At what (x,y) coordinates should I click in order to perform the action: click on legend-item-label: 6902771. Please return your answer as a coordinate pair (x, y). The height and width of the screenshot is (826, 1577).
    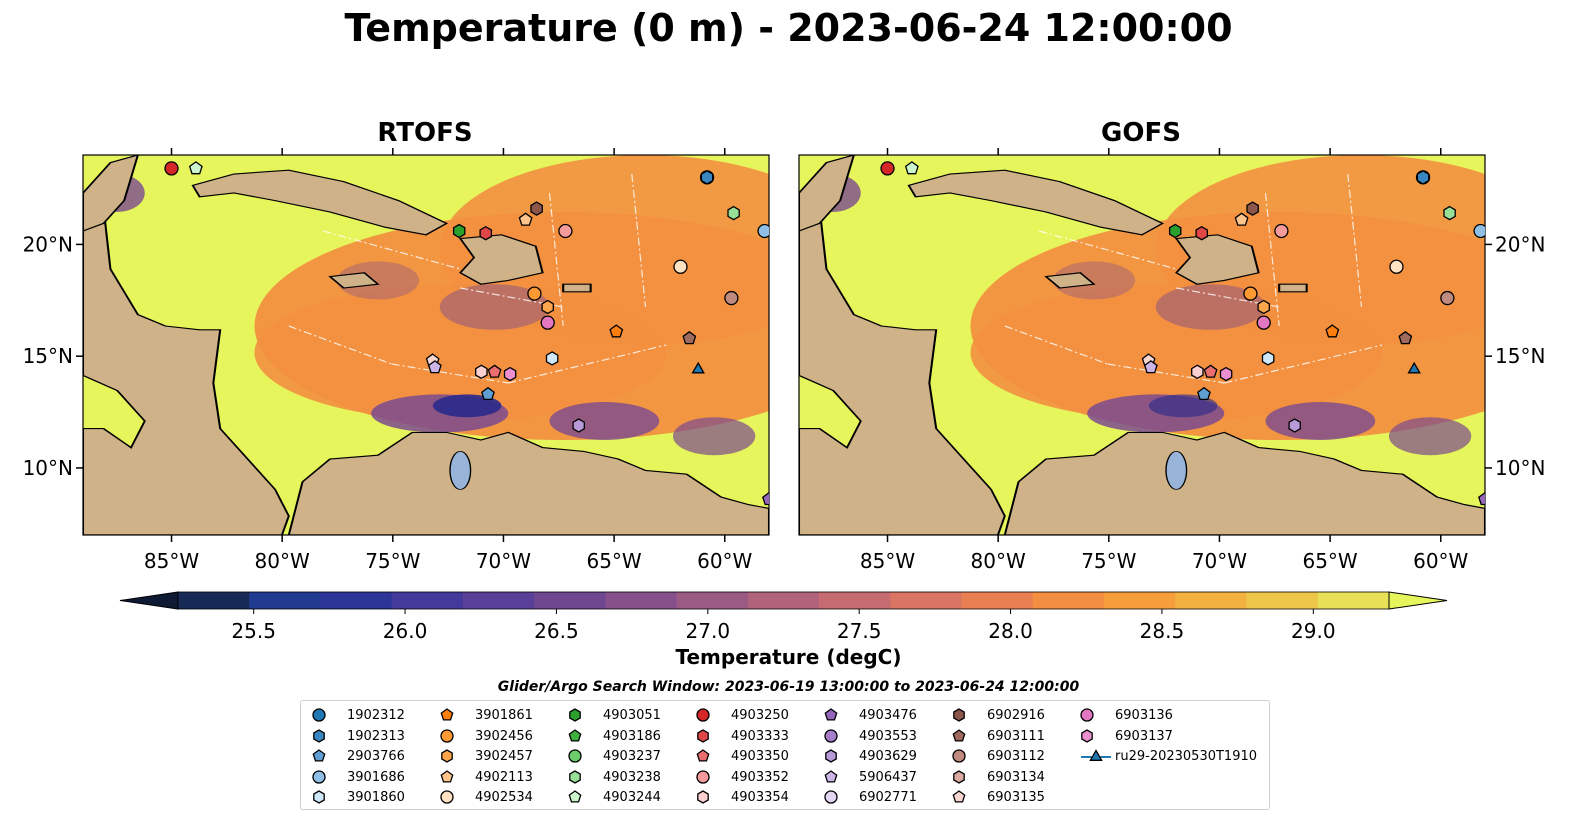
    Looking at the image, I should click on (888, 797).